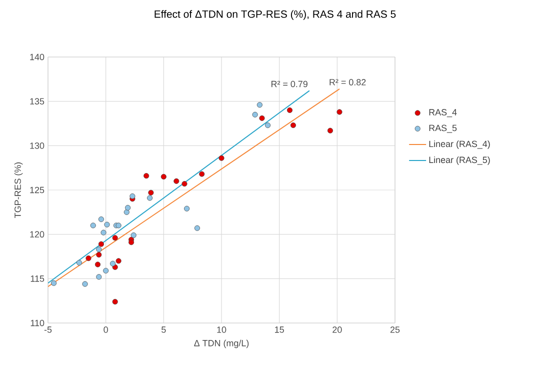  What do you see at coordinates (37, 279) in the screenshot?
I see `y-tick-label: 115` at bounding box center [37, 279].